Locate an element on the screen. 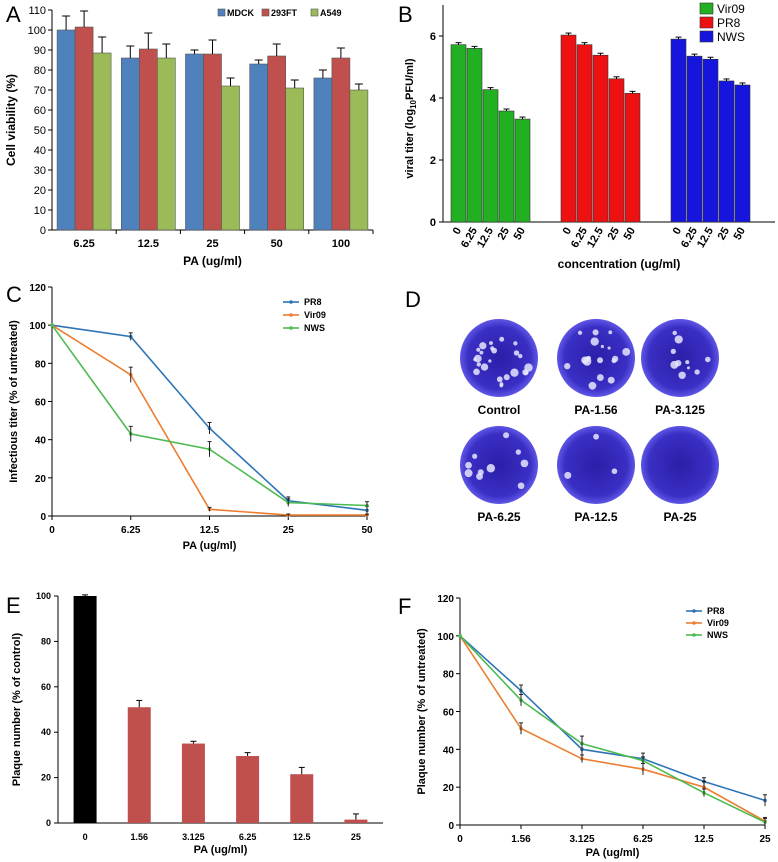 The width and height of the screenshot is (778, 862). panel-b-legend-swatch-vir09 is located at coordinates (706, 8).